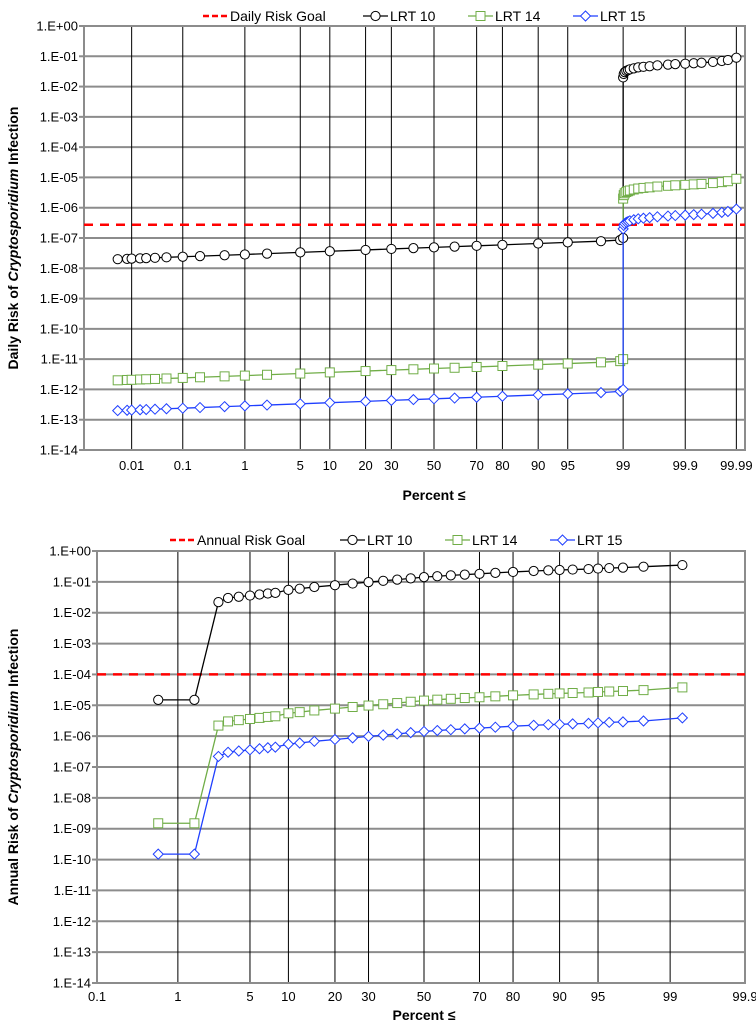  What do you see at coordinates (59, 147) in the screenshot?
I see `y-tick-label: 1.E-04` at bounding box center [59, 147].